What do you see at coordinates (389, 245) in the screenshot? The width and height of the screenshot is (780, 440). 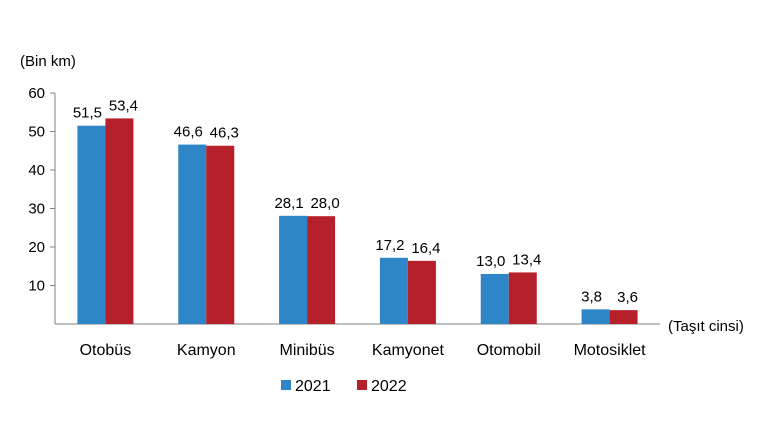 I see `data-label-2021-3: 17,2` at bounding box center [389, 245].